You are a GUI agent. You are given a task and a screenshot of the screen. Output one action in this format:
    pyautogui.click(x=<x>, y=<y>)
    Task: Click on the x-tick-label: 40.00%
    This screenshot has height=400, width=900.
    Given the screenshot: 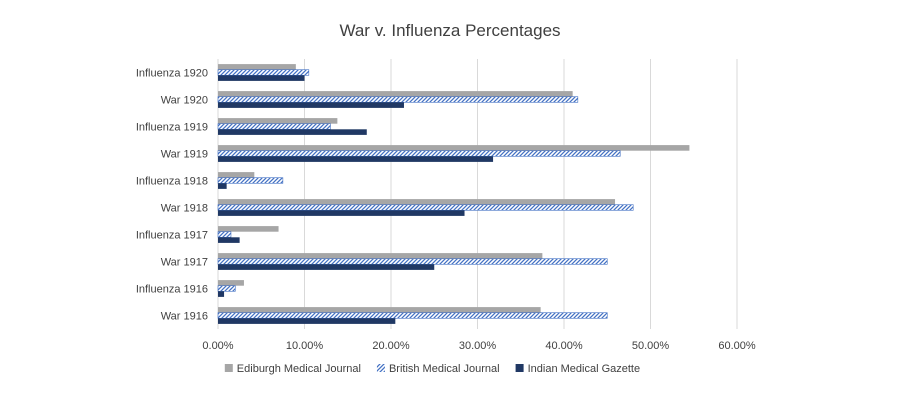 What is the action you would take?
    pyautogui.click(x=564, y=346)
    